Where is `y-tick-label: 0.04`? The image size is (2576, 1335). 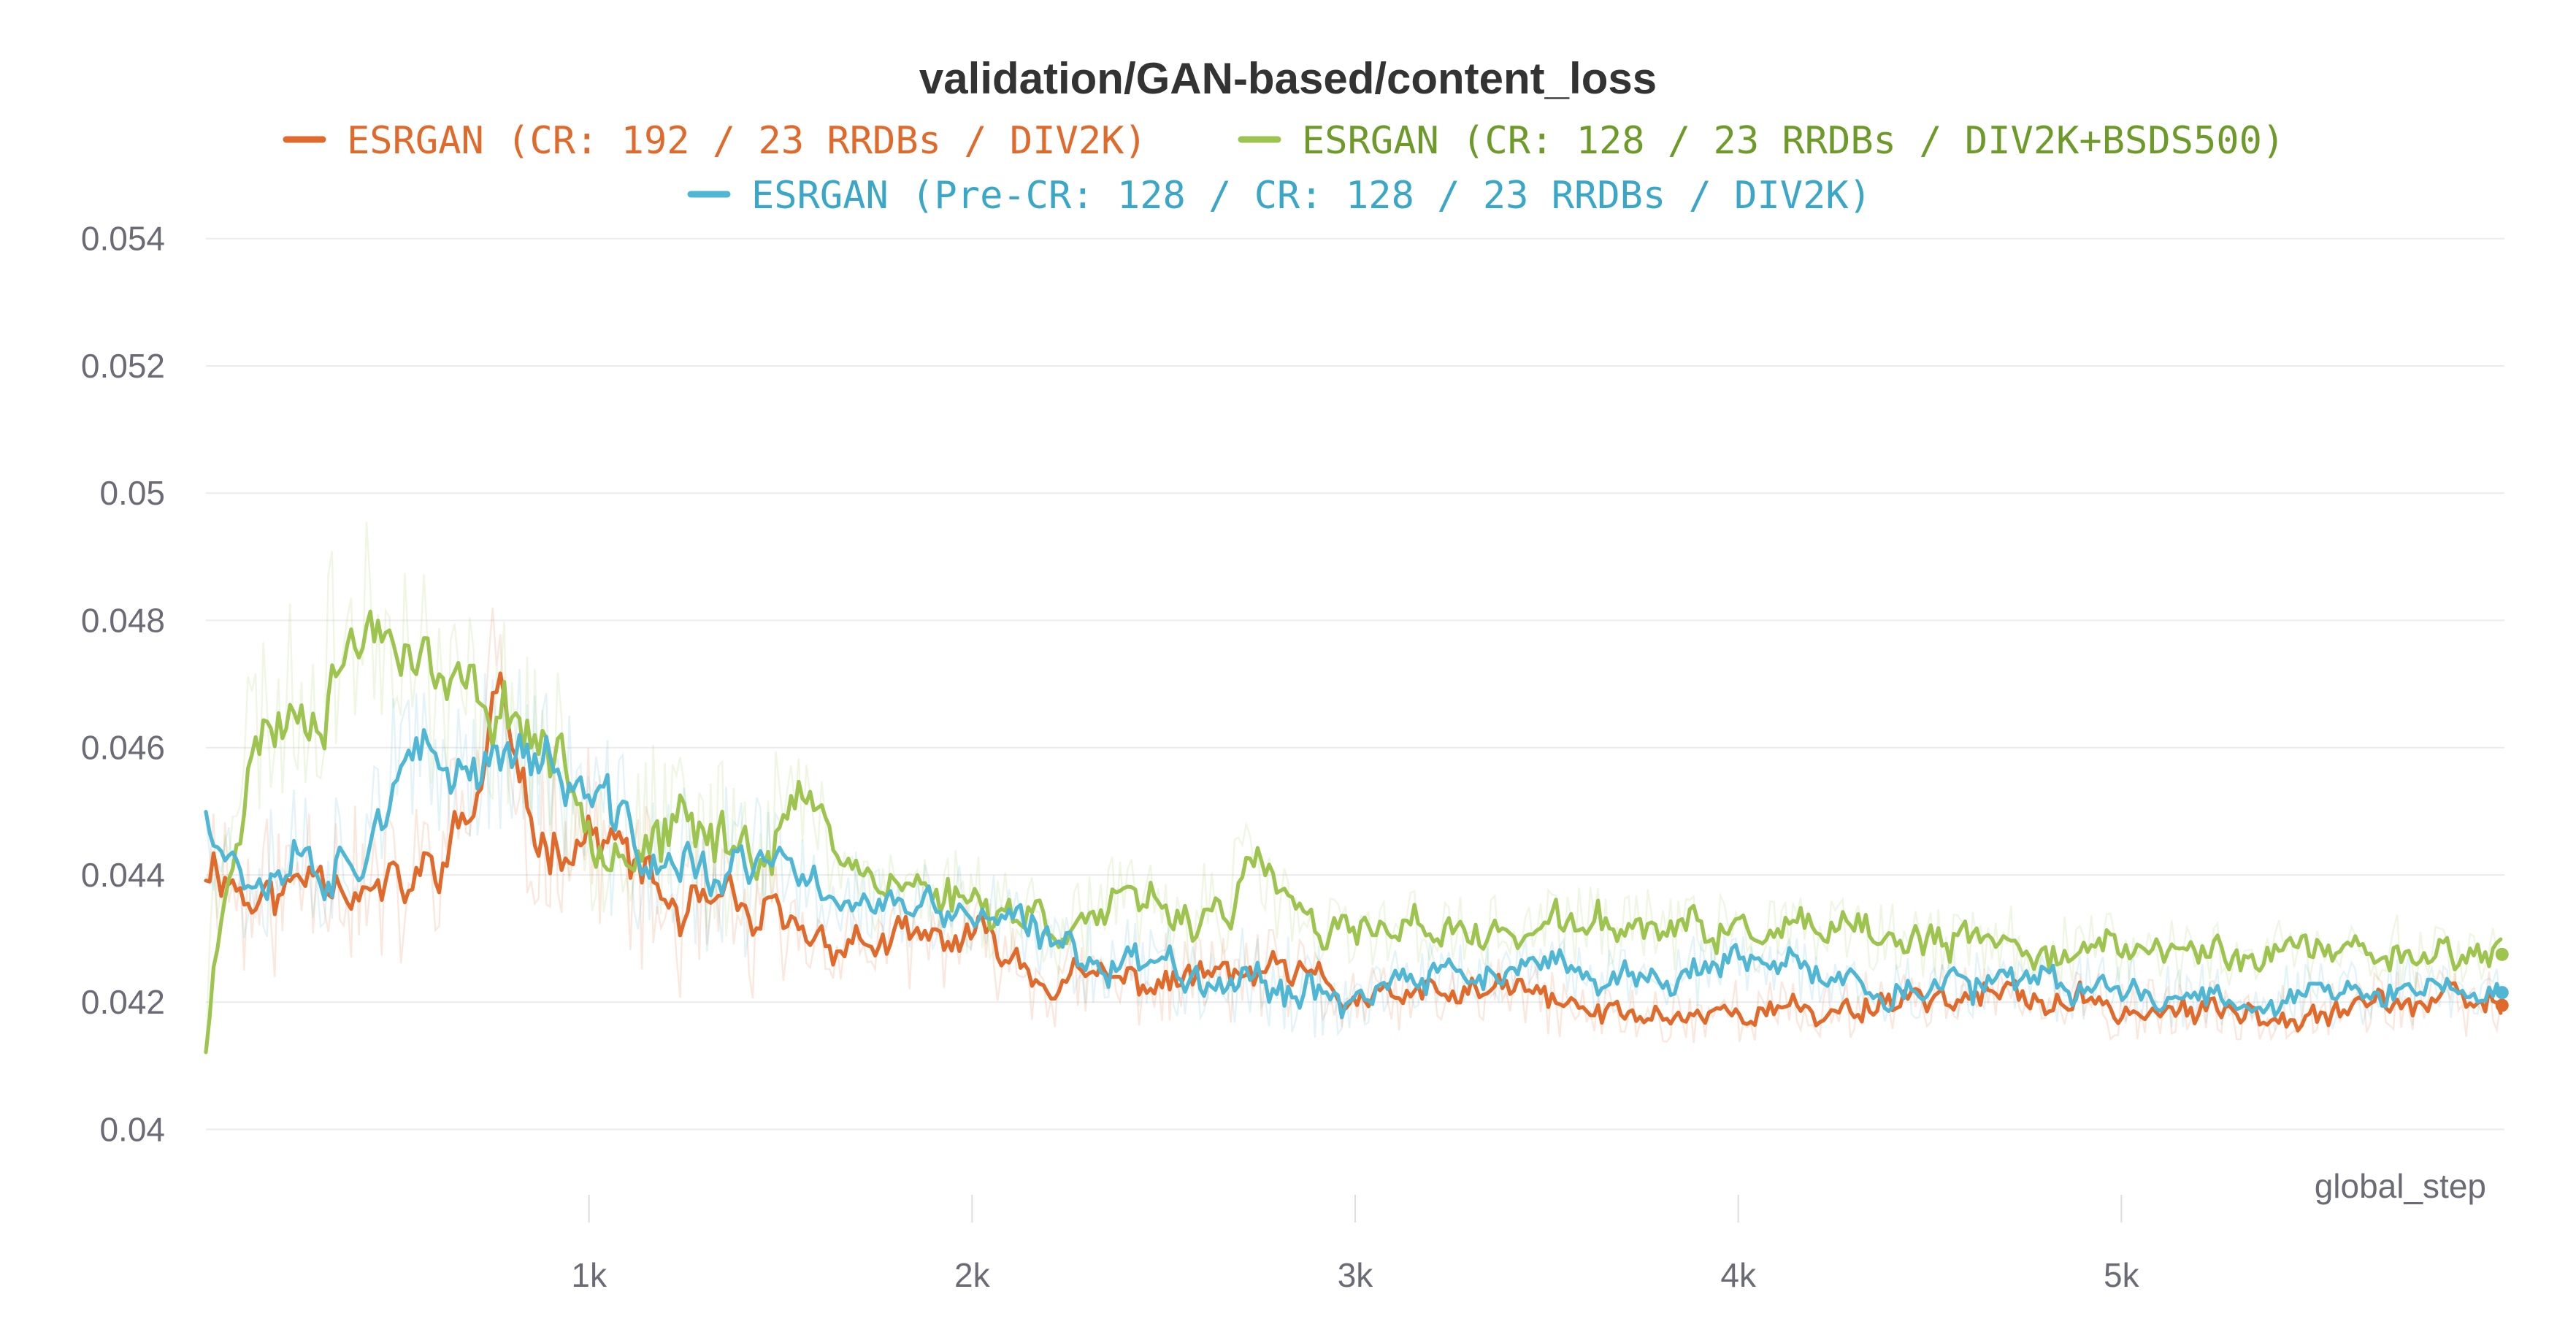
y-tick-label: 0.04 is located at coordinates (132, 1129).